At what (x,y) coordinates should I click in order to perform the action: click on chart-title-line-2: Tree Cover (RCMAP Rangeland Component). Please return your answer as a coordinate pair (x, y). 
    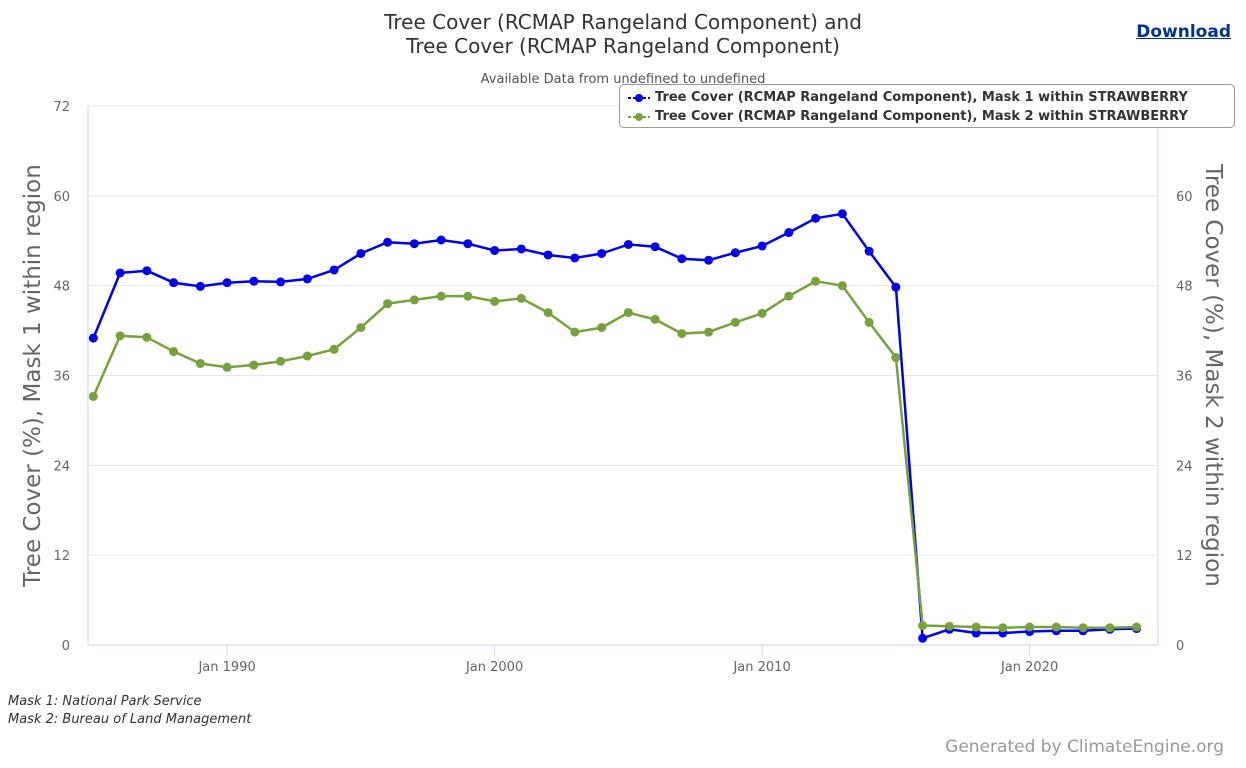
    Looking at the image, I should click on (623, 46).